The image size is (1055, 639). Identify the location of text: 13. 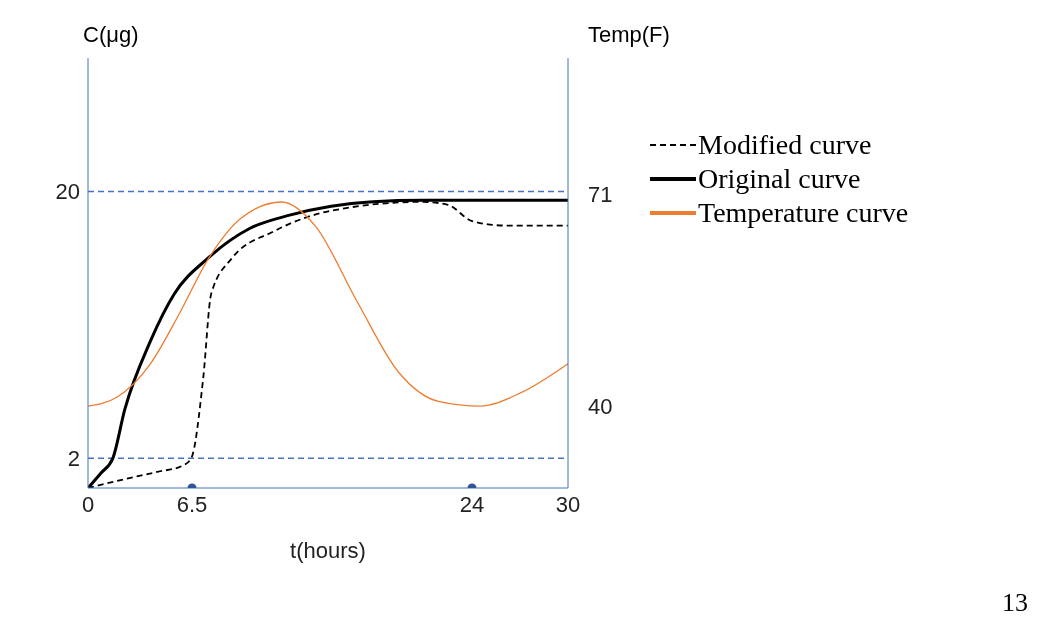
(1015, 603).